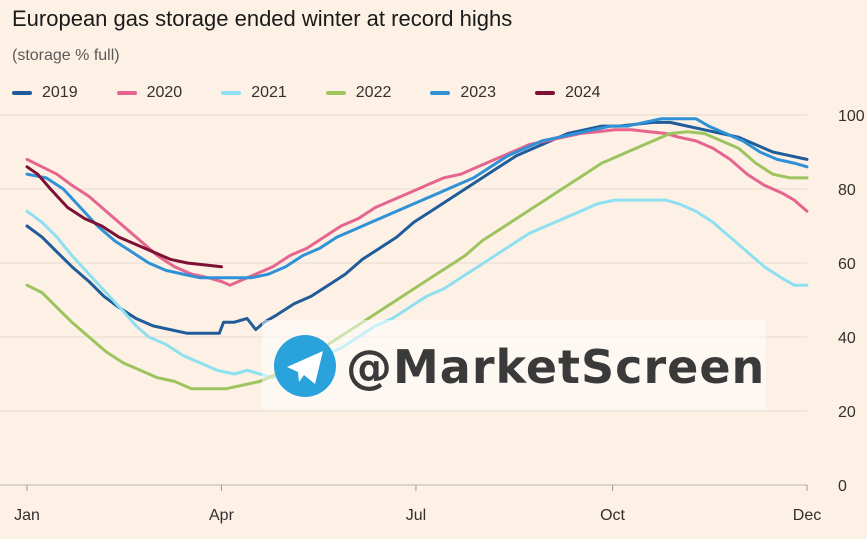 This screenshot has width=867, height=539. What do you see at coordinates (27, 515) in the screenshot?
I see `x-tick-label-jan: Jan` at bounding box center [27, 515].